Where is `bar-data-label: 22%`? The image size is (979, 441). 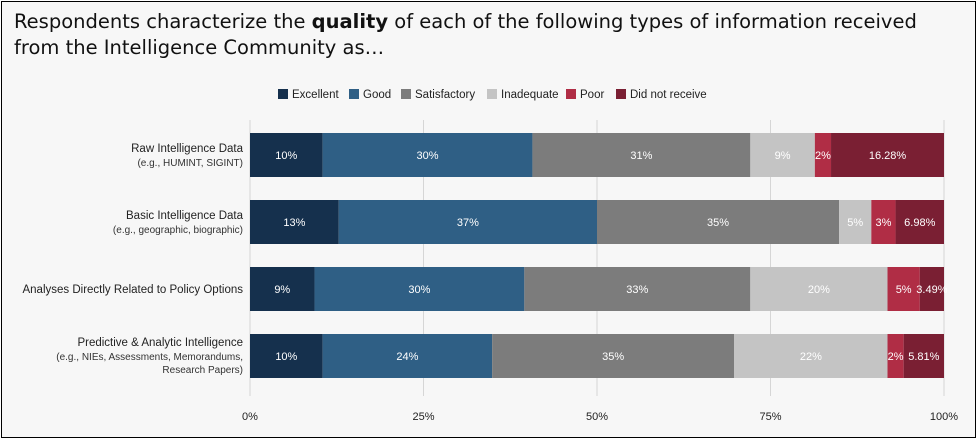 bar-data-label: 22% is located at coordinates (811, 357).